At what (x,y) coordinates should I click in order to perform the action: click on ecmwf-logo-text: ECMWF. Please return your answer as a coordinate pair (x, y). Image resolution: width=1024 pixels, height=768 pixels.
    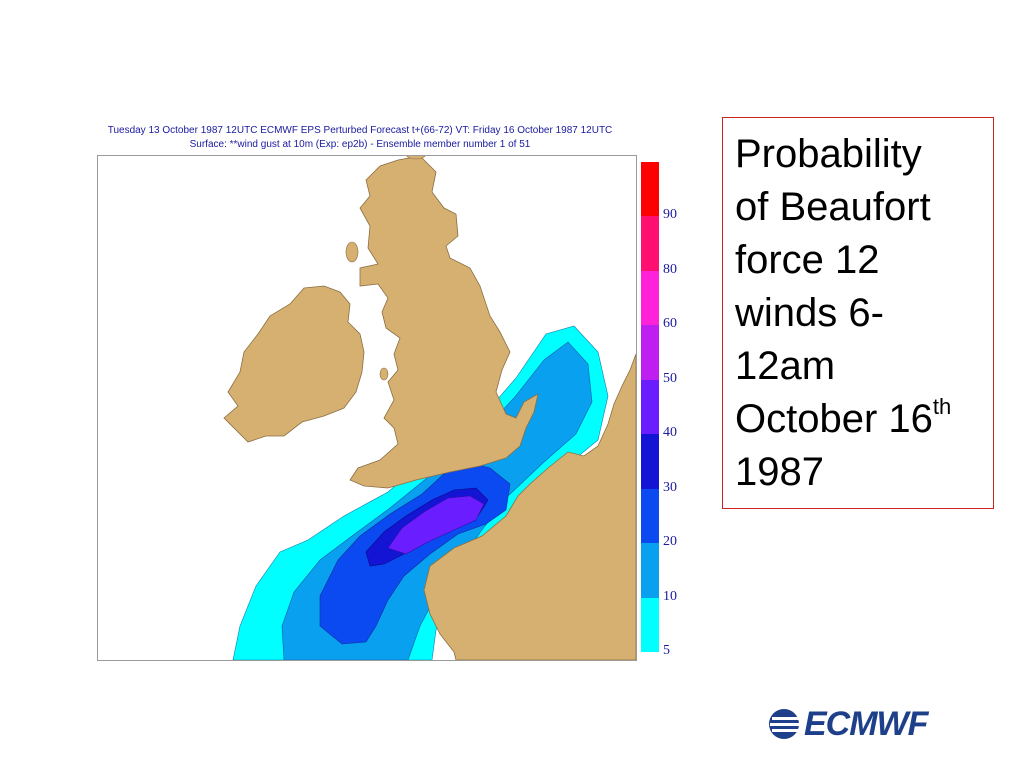
    Looking at the image, I should click on (866, 724).